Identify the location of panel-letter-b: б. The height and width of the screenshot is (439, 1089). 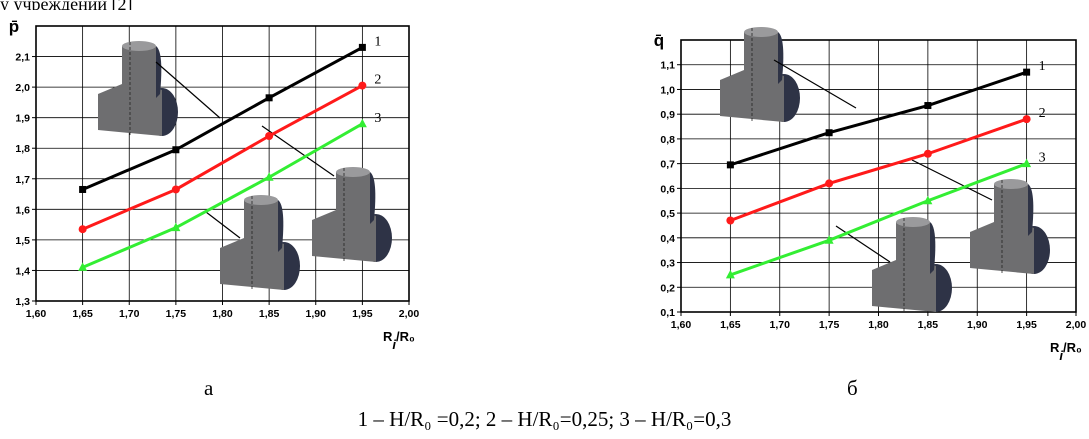
(852, 388).